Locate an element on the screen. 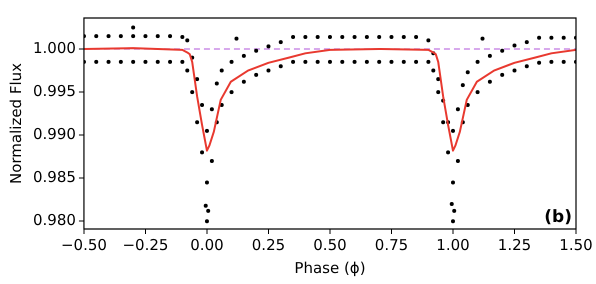 The image size is (596, 284). x-tick-label: 0.75 is located at coordinates (391, 245).